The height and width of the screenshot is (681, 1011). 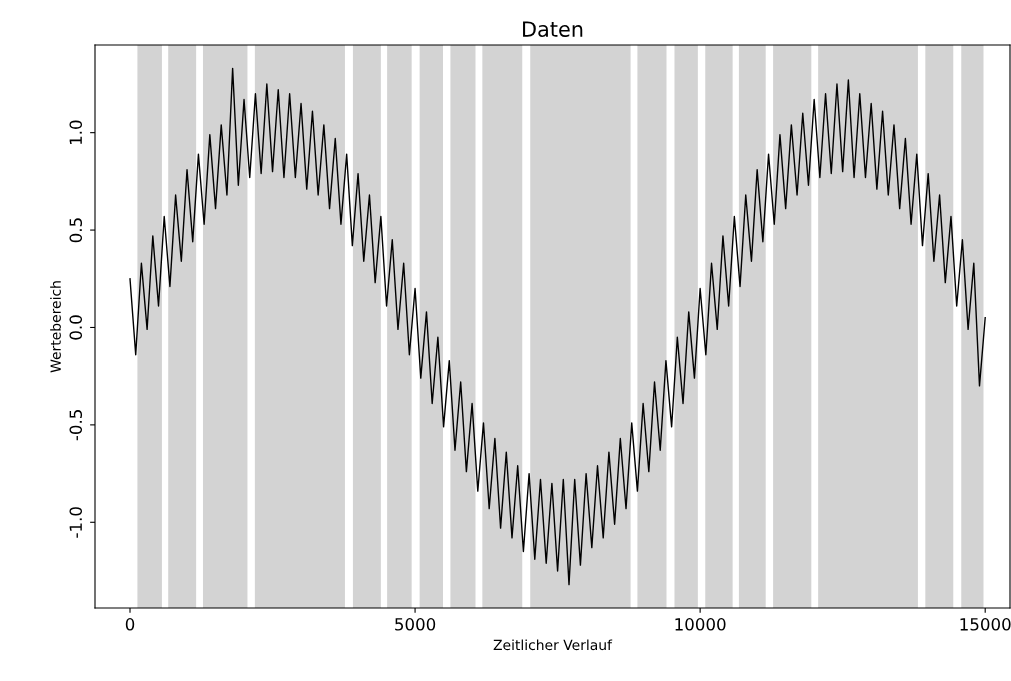 I want to click on x-tick-label: 5000, so click(x=415, y=624).